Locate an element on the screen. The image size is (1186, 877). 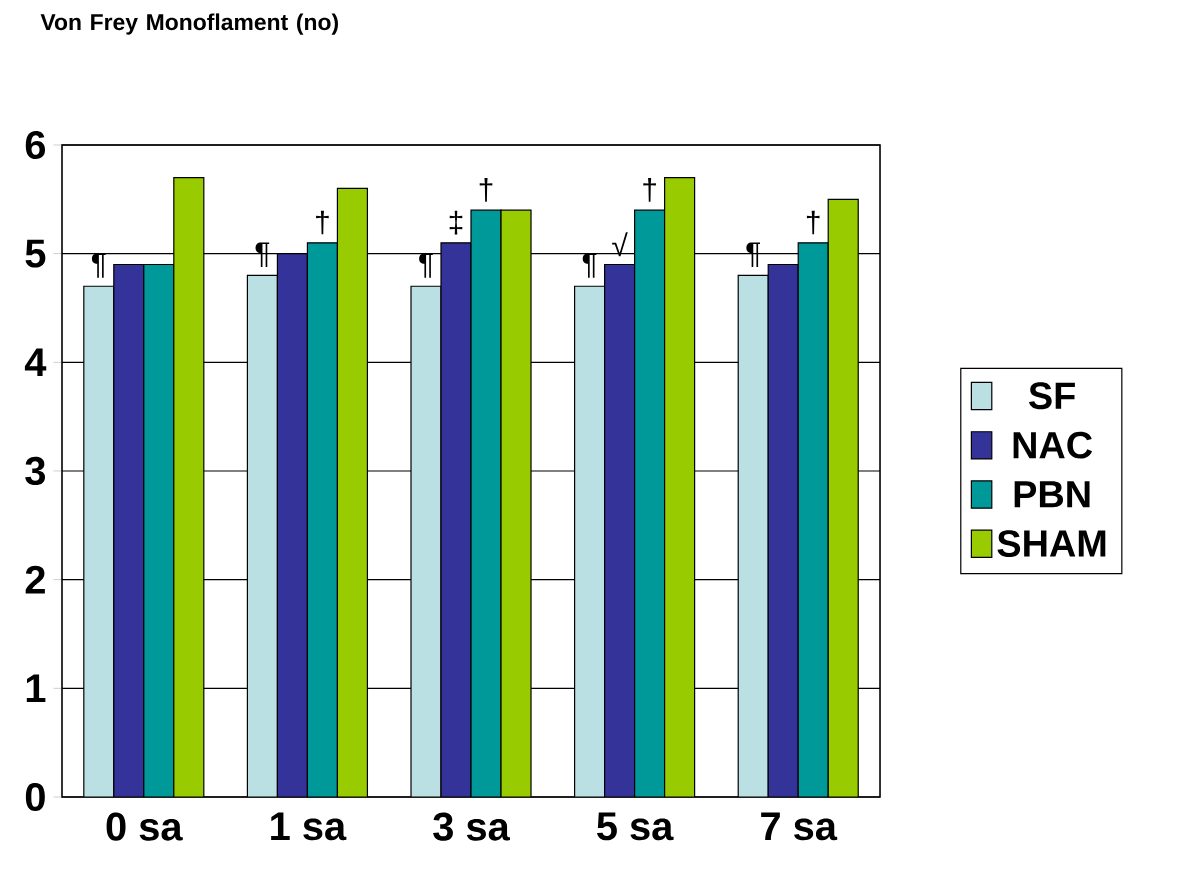
x-tick-label: 0 sa is located at coordinates (144, 826).